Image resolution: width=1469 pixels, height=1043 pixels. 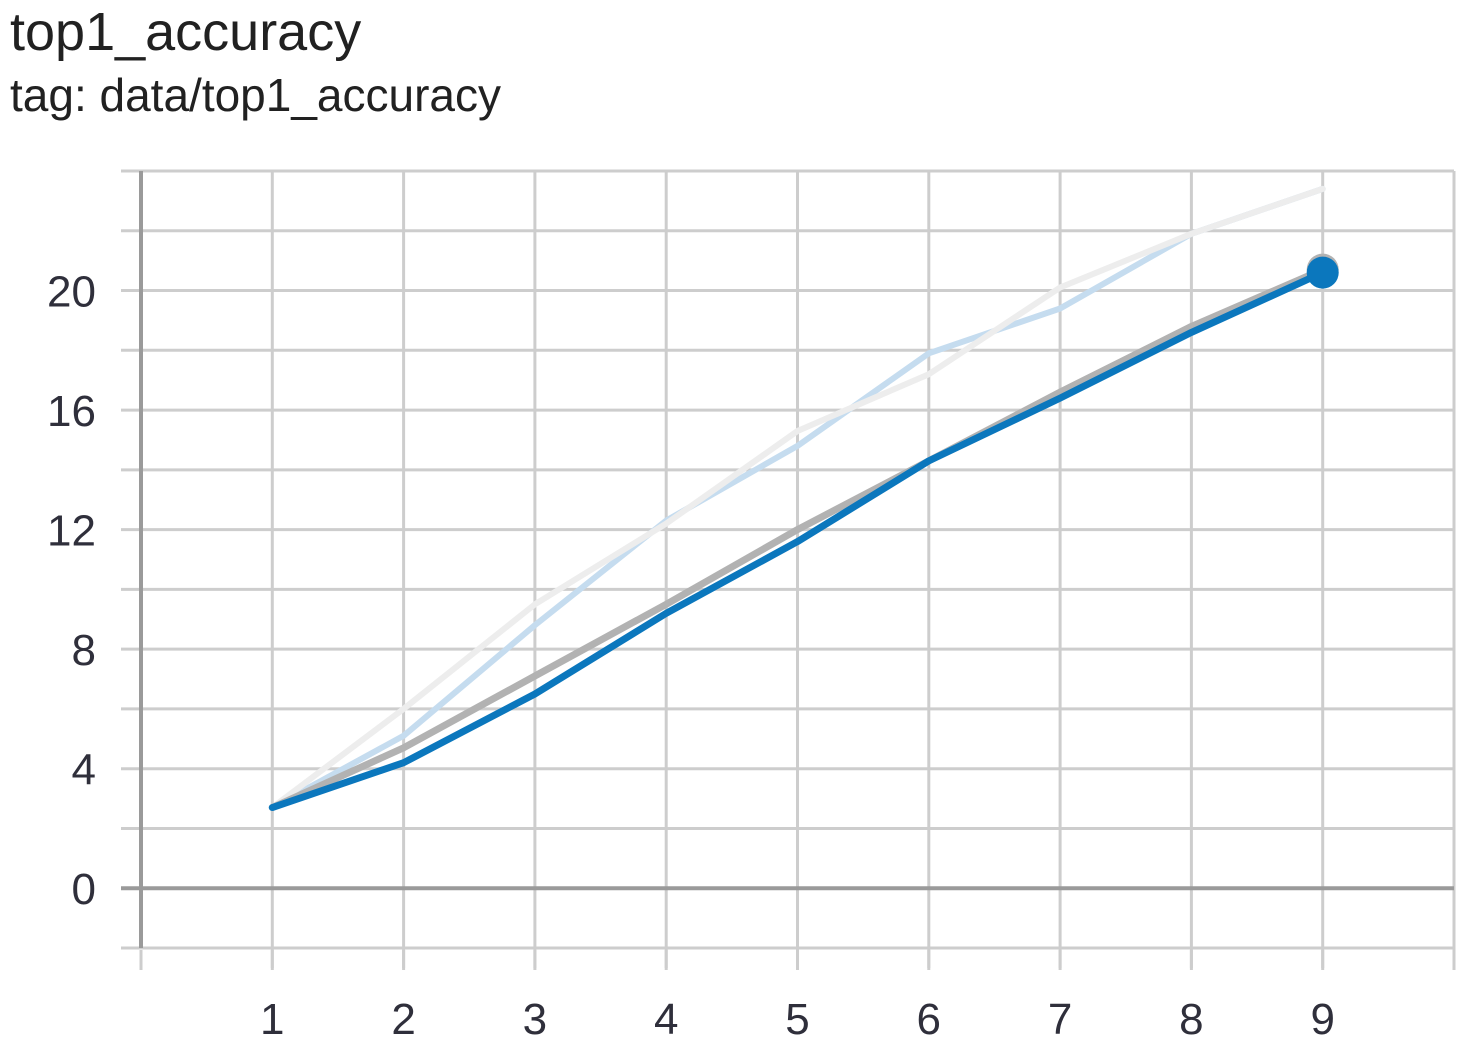 What do you see at coordinates (1322, 272) in the screenshot?
I see `series-end-point` at bounding box center [1322, 272].